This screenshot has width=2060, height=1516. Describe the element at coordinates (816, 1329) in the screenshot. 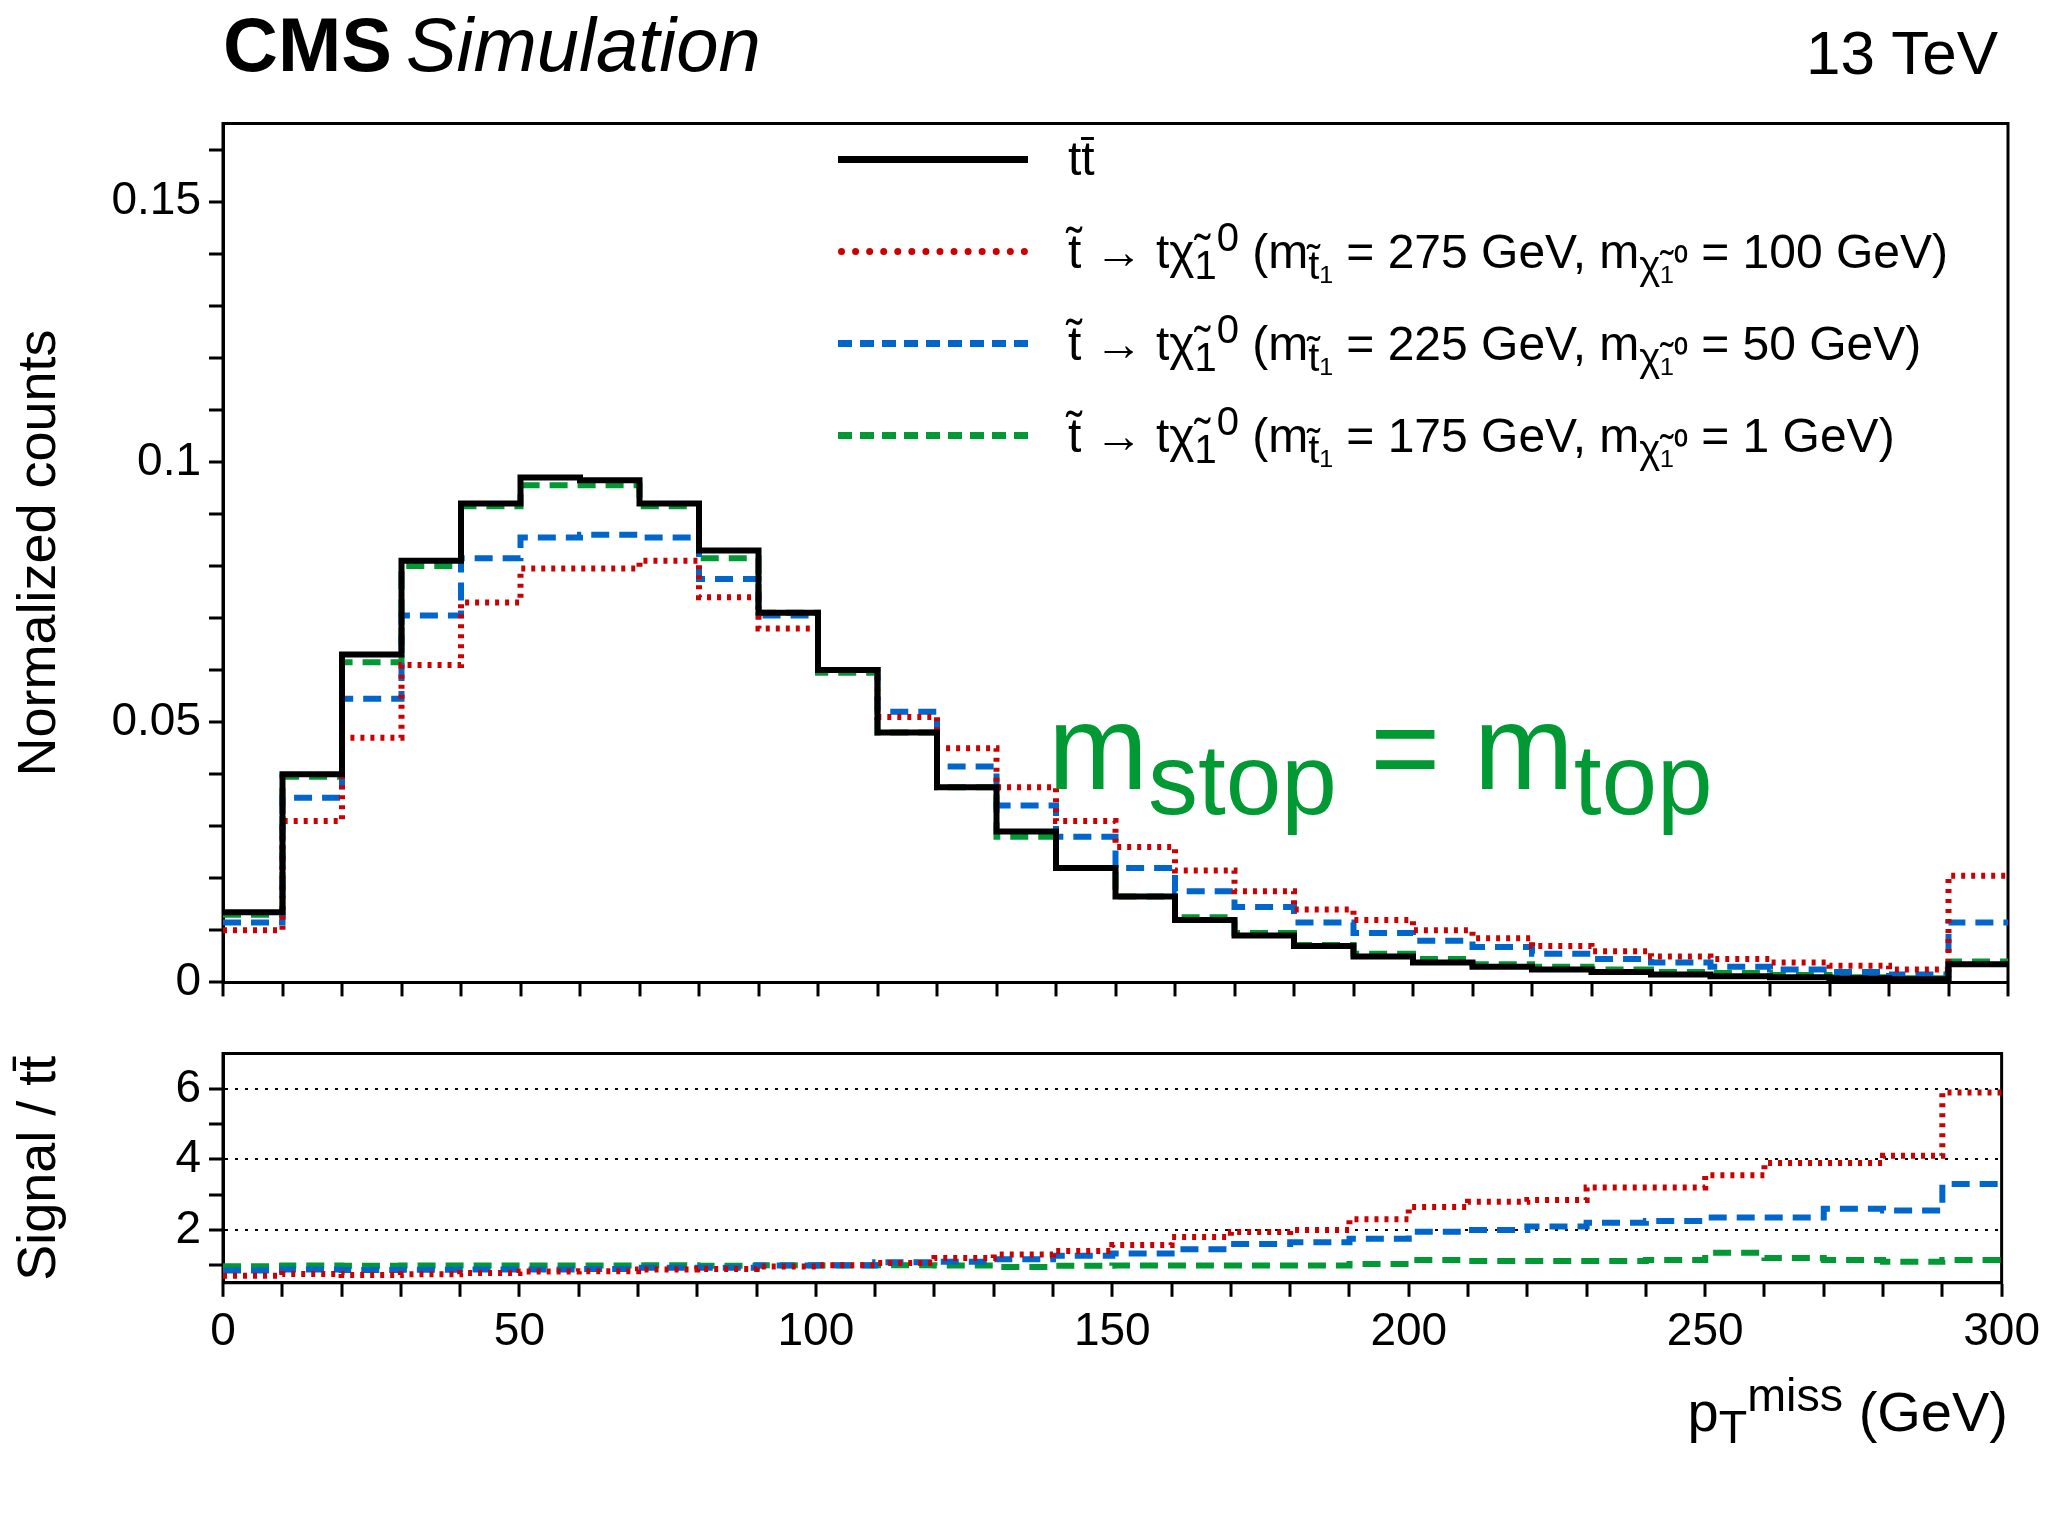

I see `x-tick-label: 100` at that location.